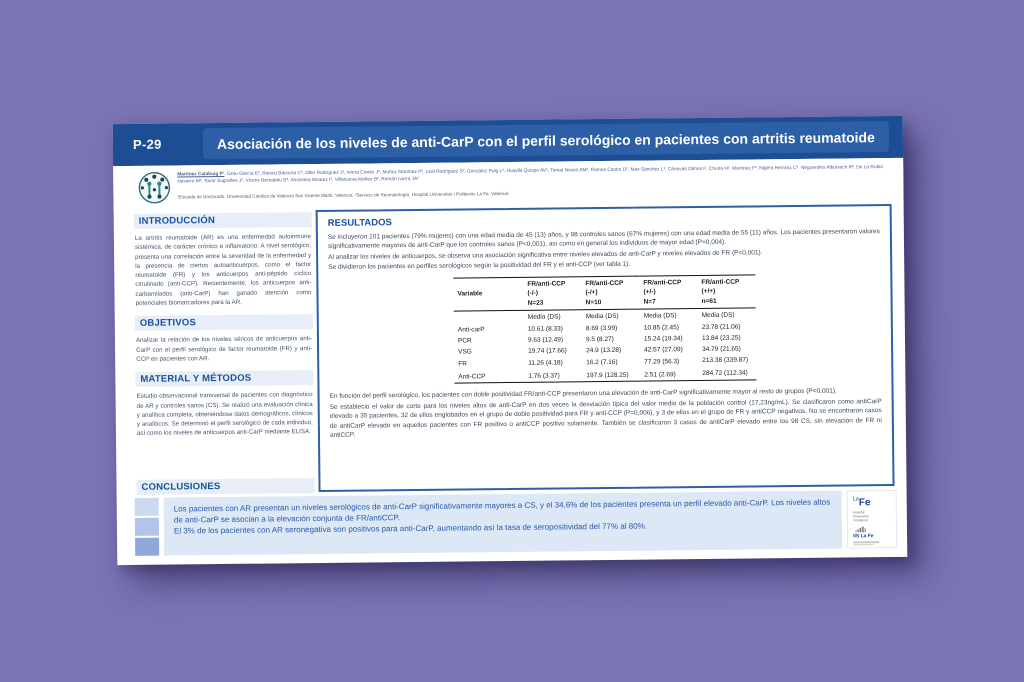 This screenshot has height=682, width=1024. Describe the element at coordinates (863, 536) in the screenshot. I see `iis-lafe-logo: IIS La Fe` at that location.